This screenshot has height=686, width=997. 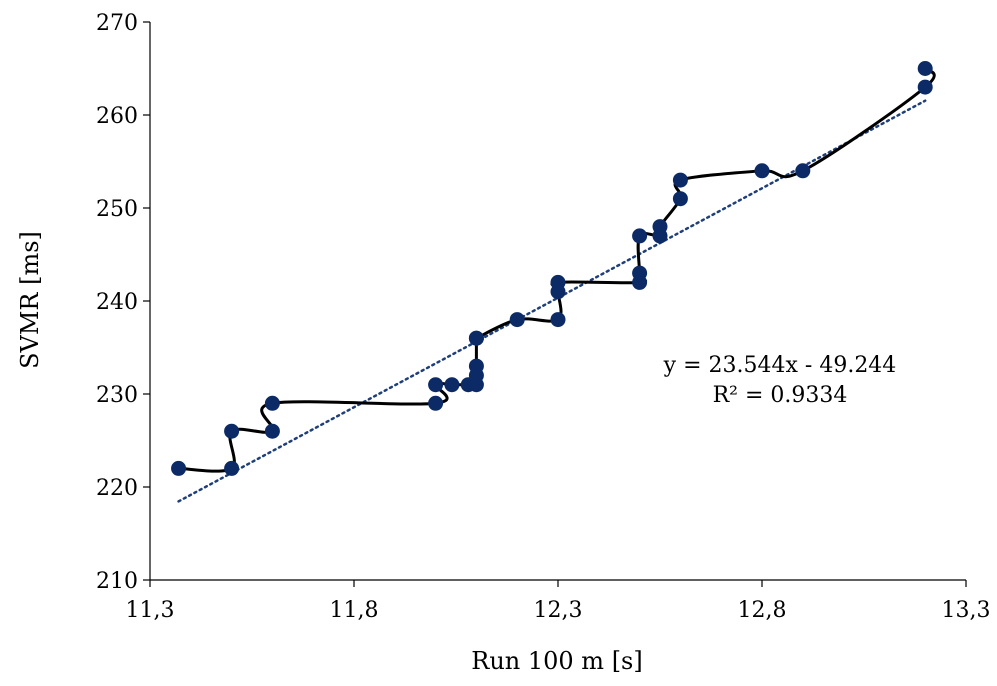 What do you see at coordinates (30, 300) in the screenshot?
I see `y-axis-label: SVMR [ms]` at bounding box center [30, 300].